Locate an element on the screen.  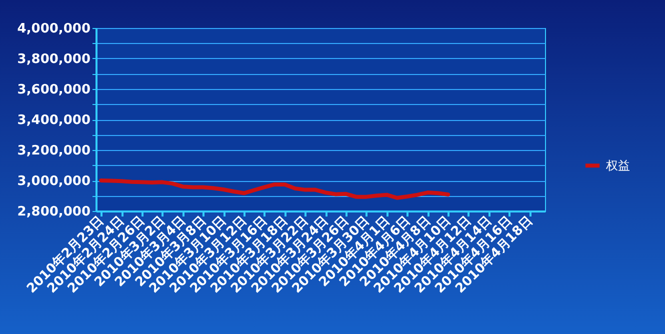
legend-label: 权益 is located at coordinates (617, 165).